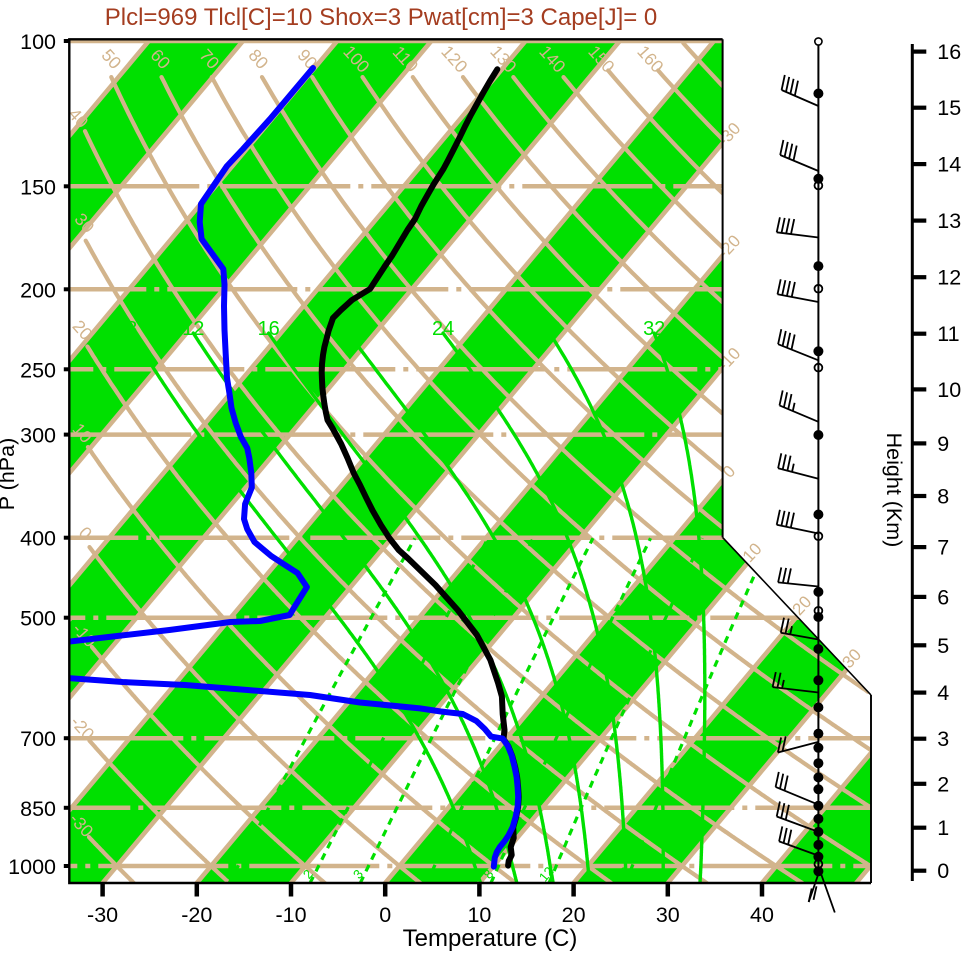 This screenshot has height=962, width=961. Describe the element at coordinates (762, 915) in the screenshot. I see `svg-text: 40` at that location.